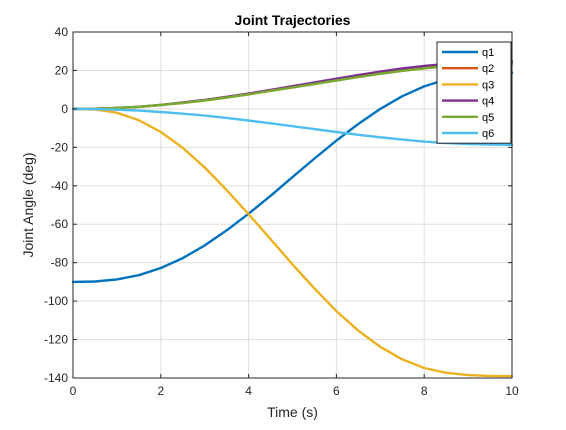 The height and width of the screenshot is (430, 566). I want to click on y-tick-label: -140, so click(56, 378).